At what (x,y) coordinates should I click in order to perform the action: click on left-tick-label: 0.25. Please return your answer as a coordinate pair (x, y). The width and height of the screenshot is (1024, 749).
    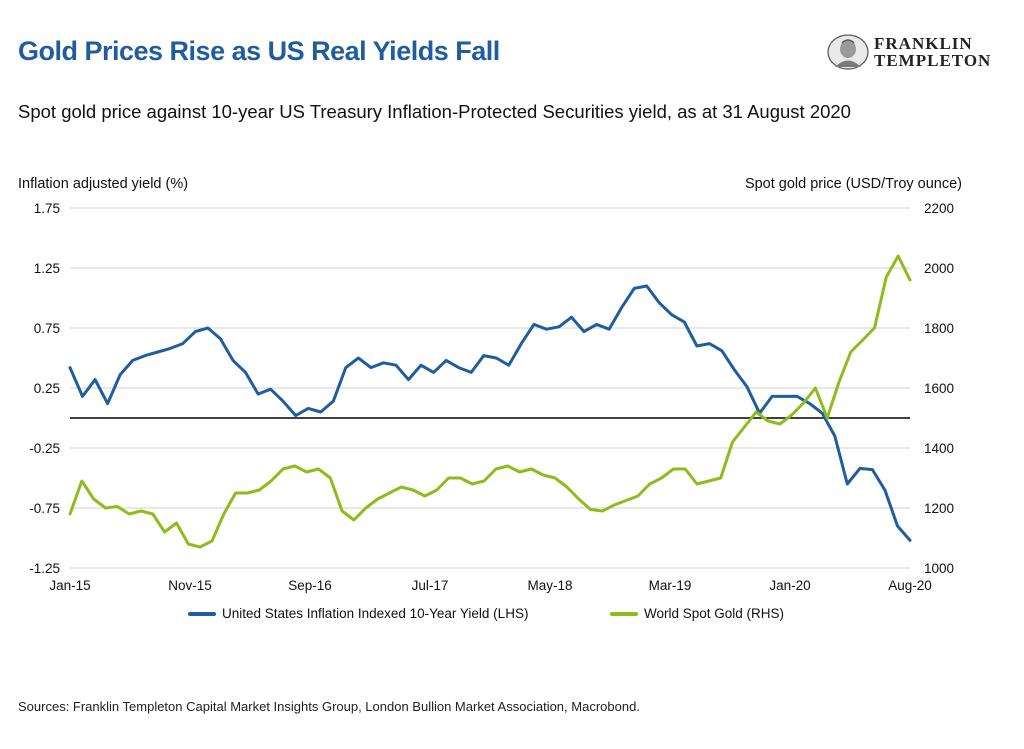
    Looking at the image, I should click on (47, 388).